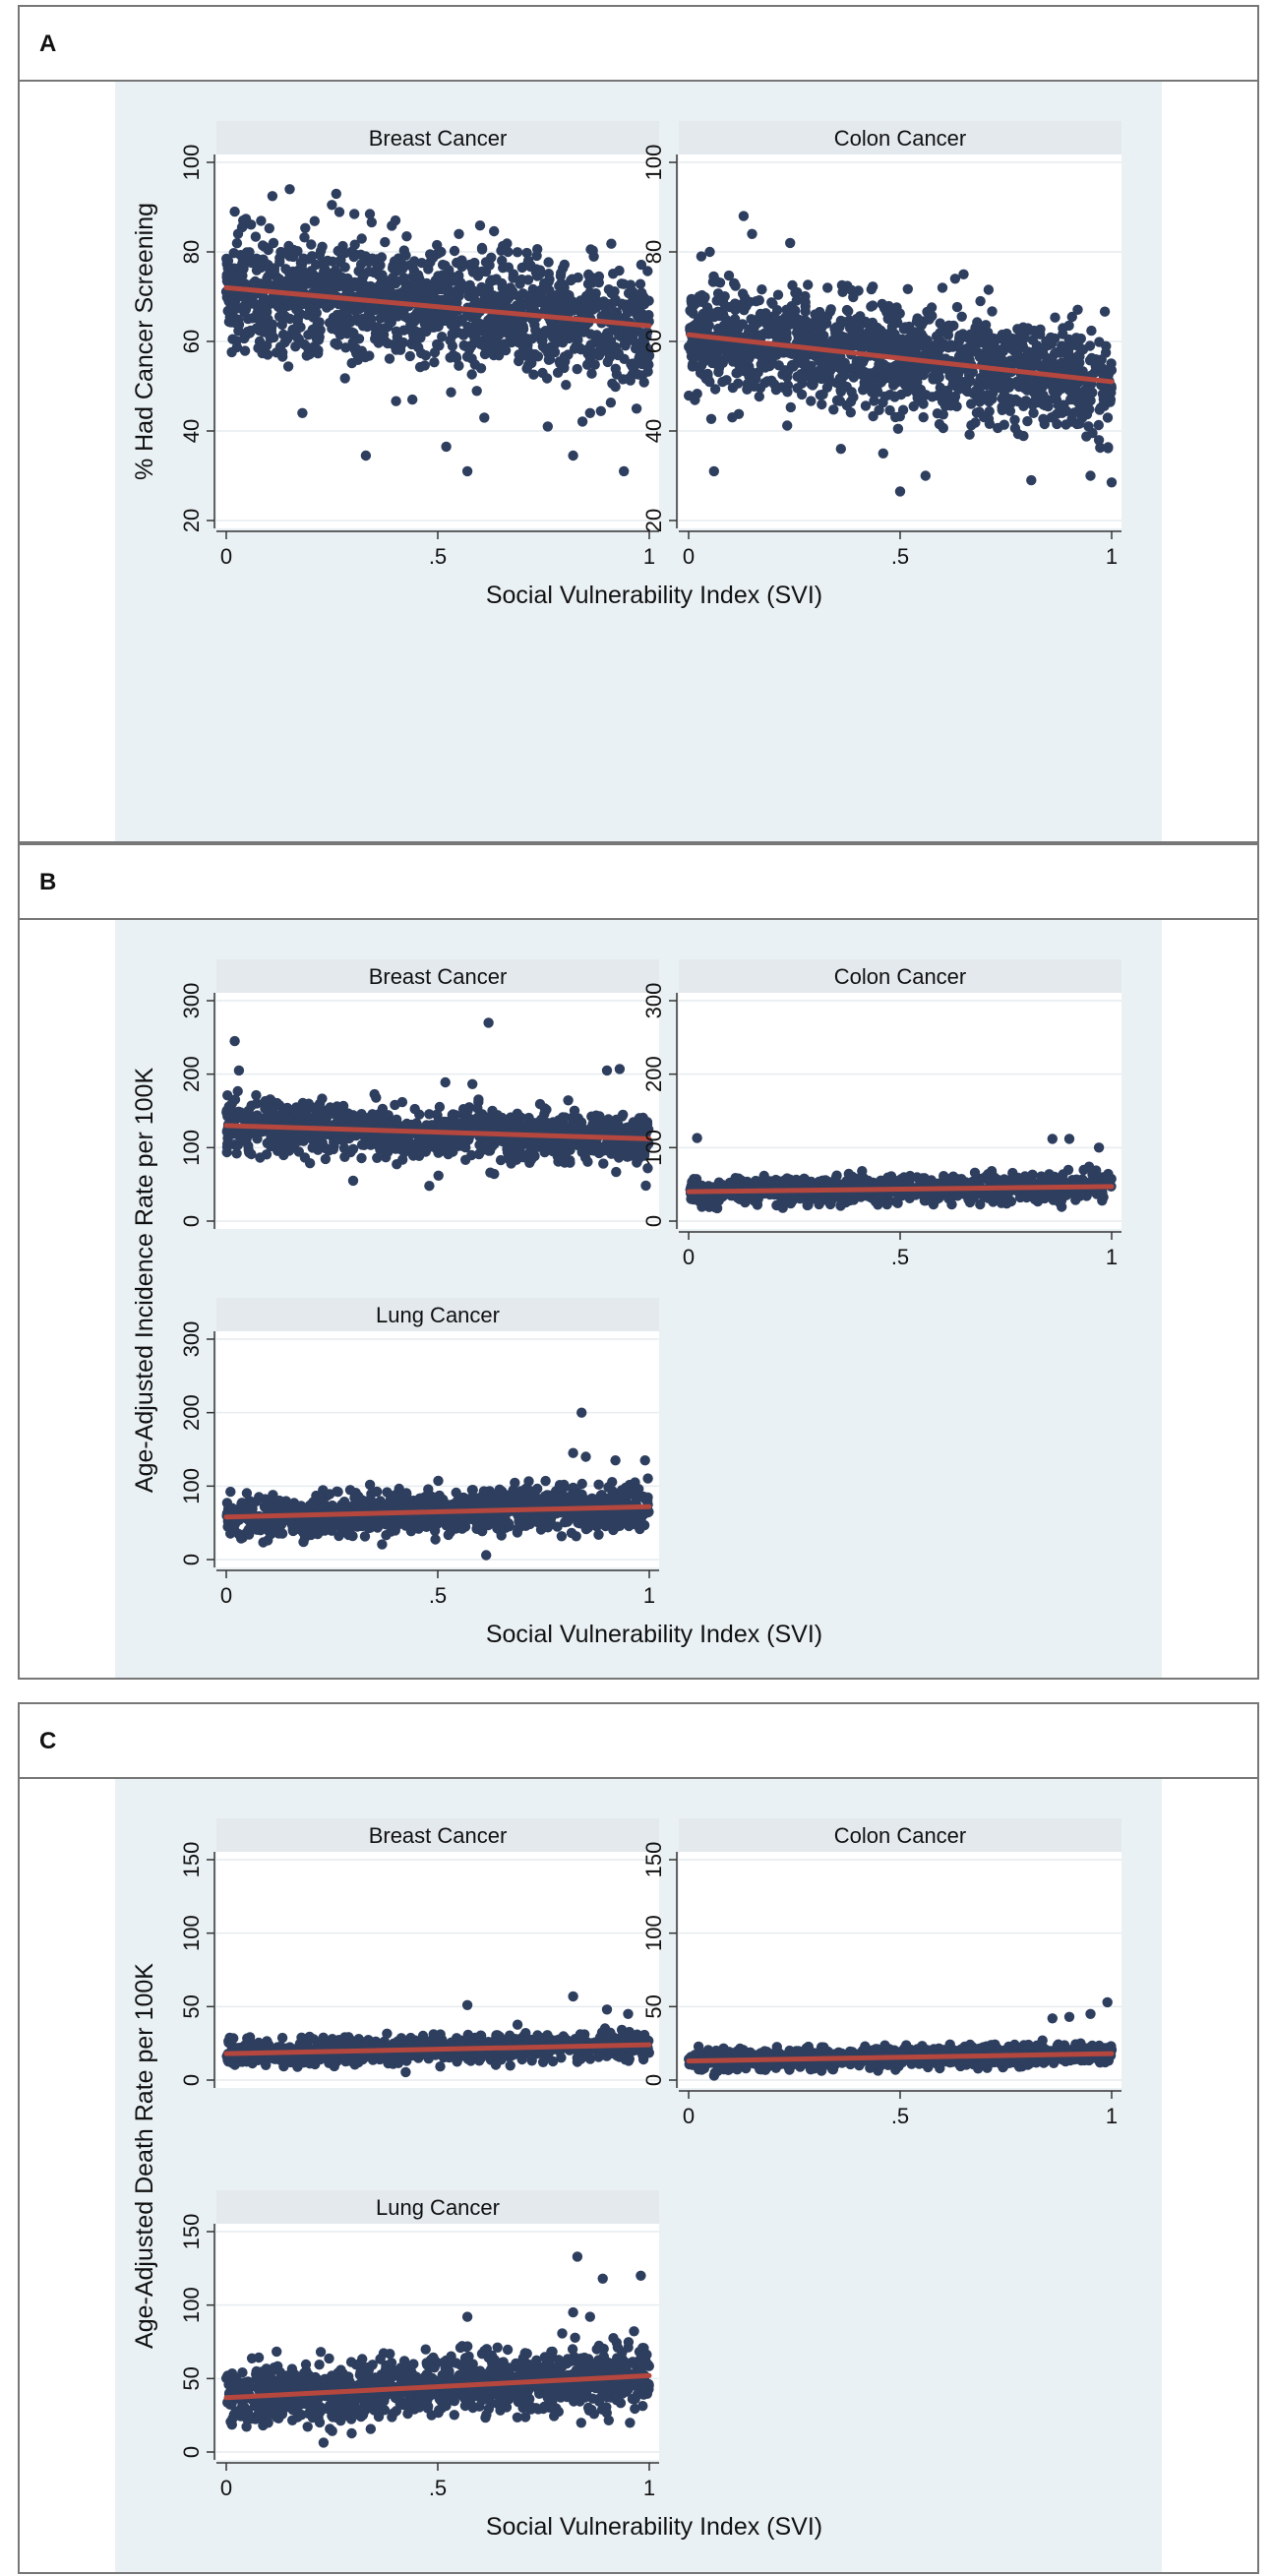  Describe the element at coordinates (191, 1001) in the screenshot. I see `y-tick-label: 300` at that location.